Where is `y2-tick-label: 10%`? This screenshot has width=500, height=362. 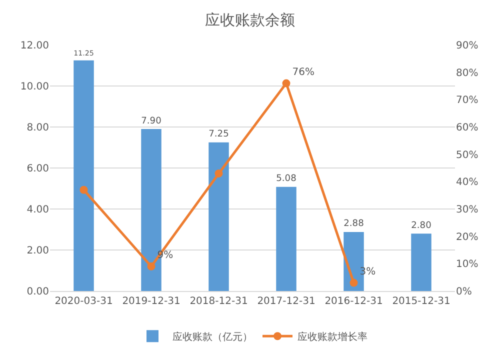
y2-tick-label: 10% is located at coordinates (467, 264).